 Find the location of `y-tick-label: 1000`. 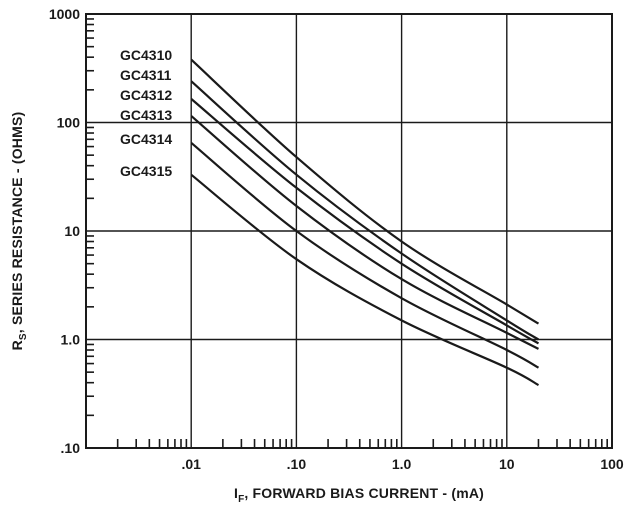

y-tick-label: 1000 is located at coordinates (64, 14).